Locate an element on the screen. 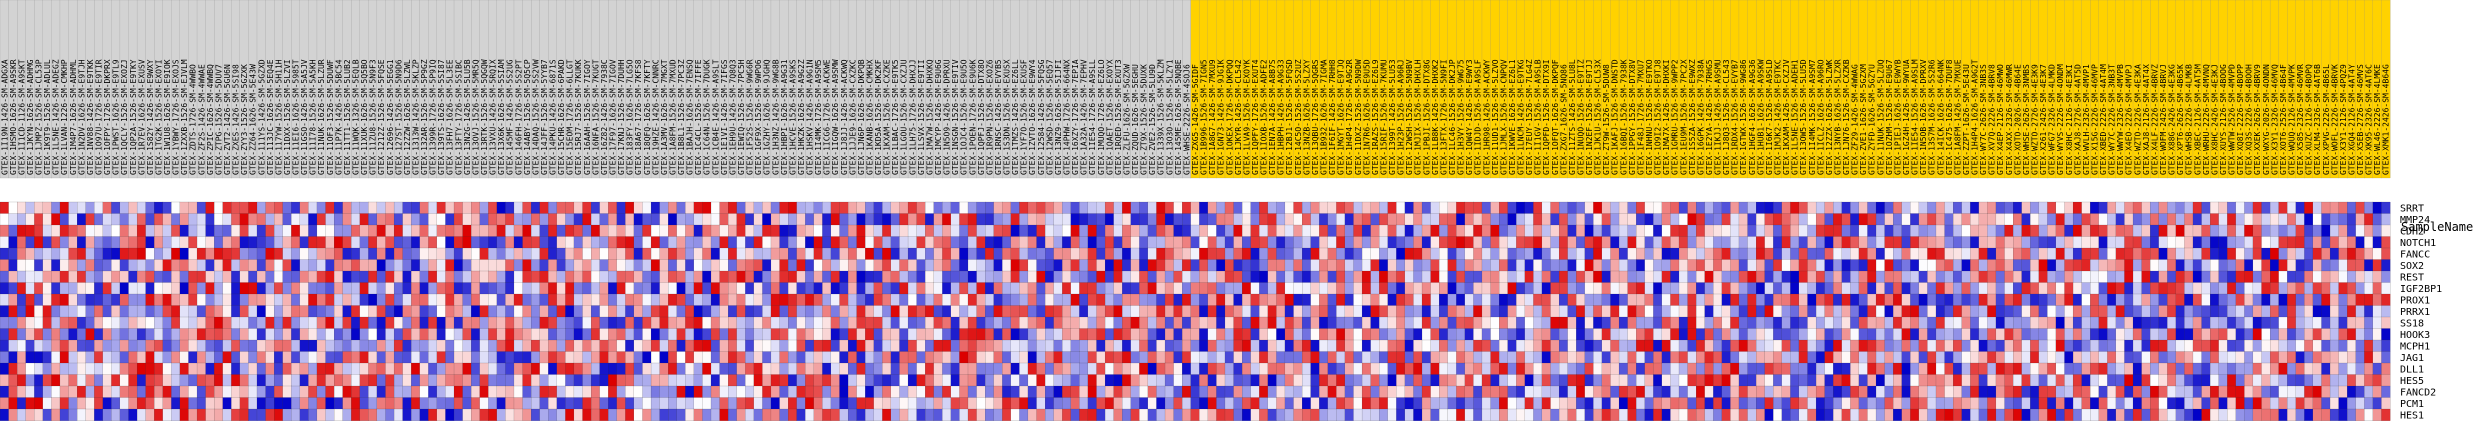 Image resolution: width=2488 pixels, height=432 pixels. column-label: GTEX-1ZXXB-1526-SM-EJVLM is located at coordinates (184, 117).